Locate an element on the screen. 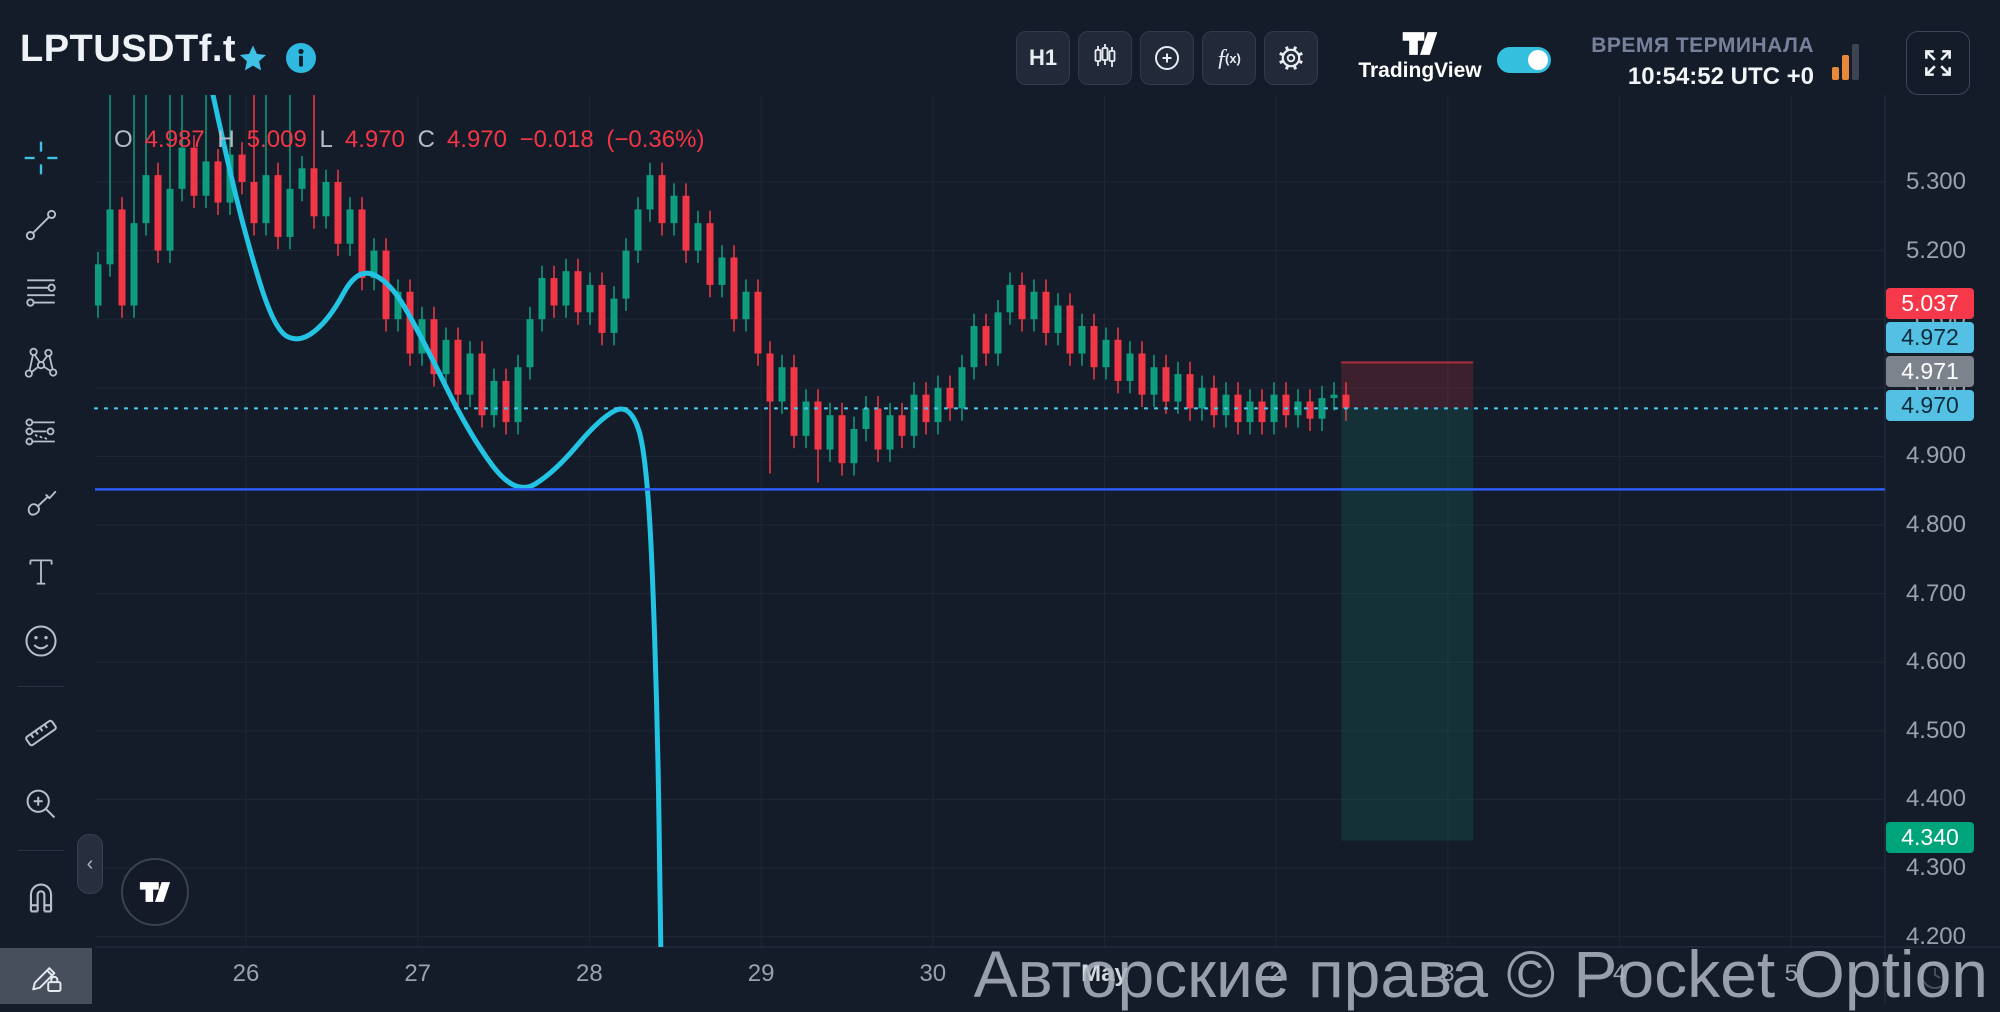  horizontal-lines-icon is located at coordinates (41, 293).